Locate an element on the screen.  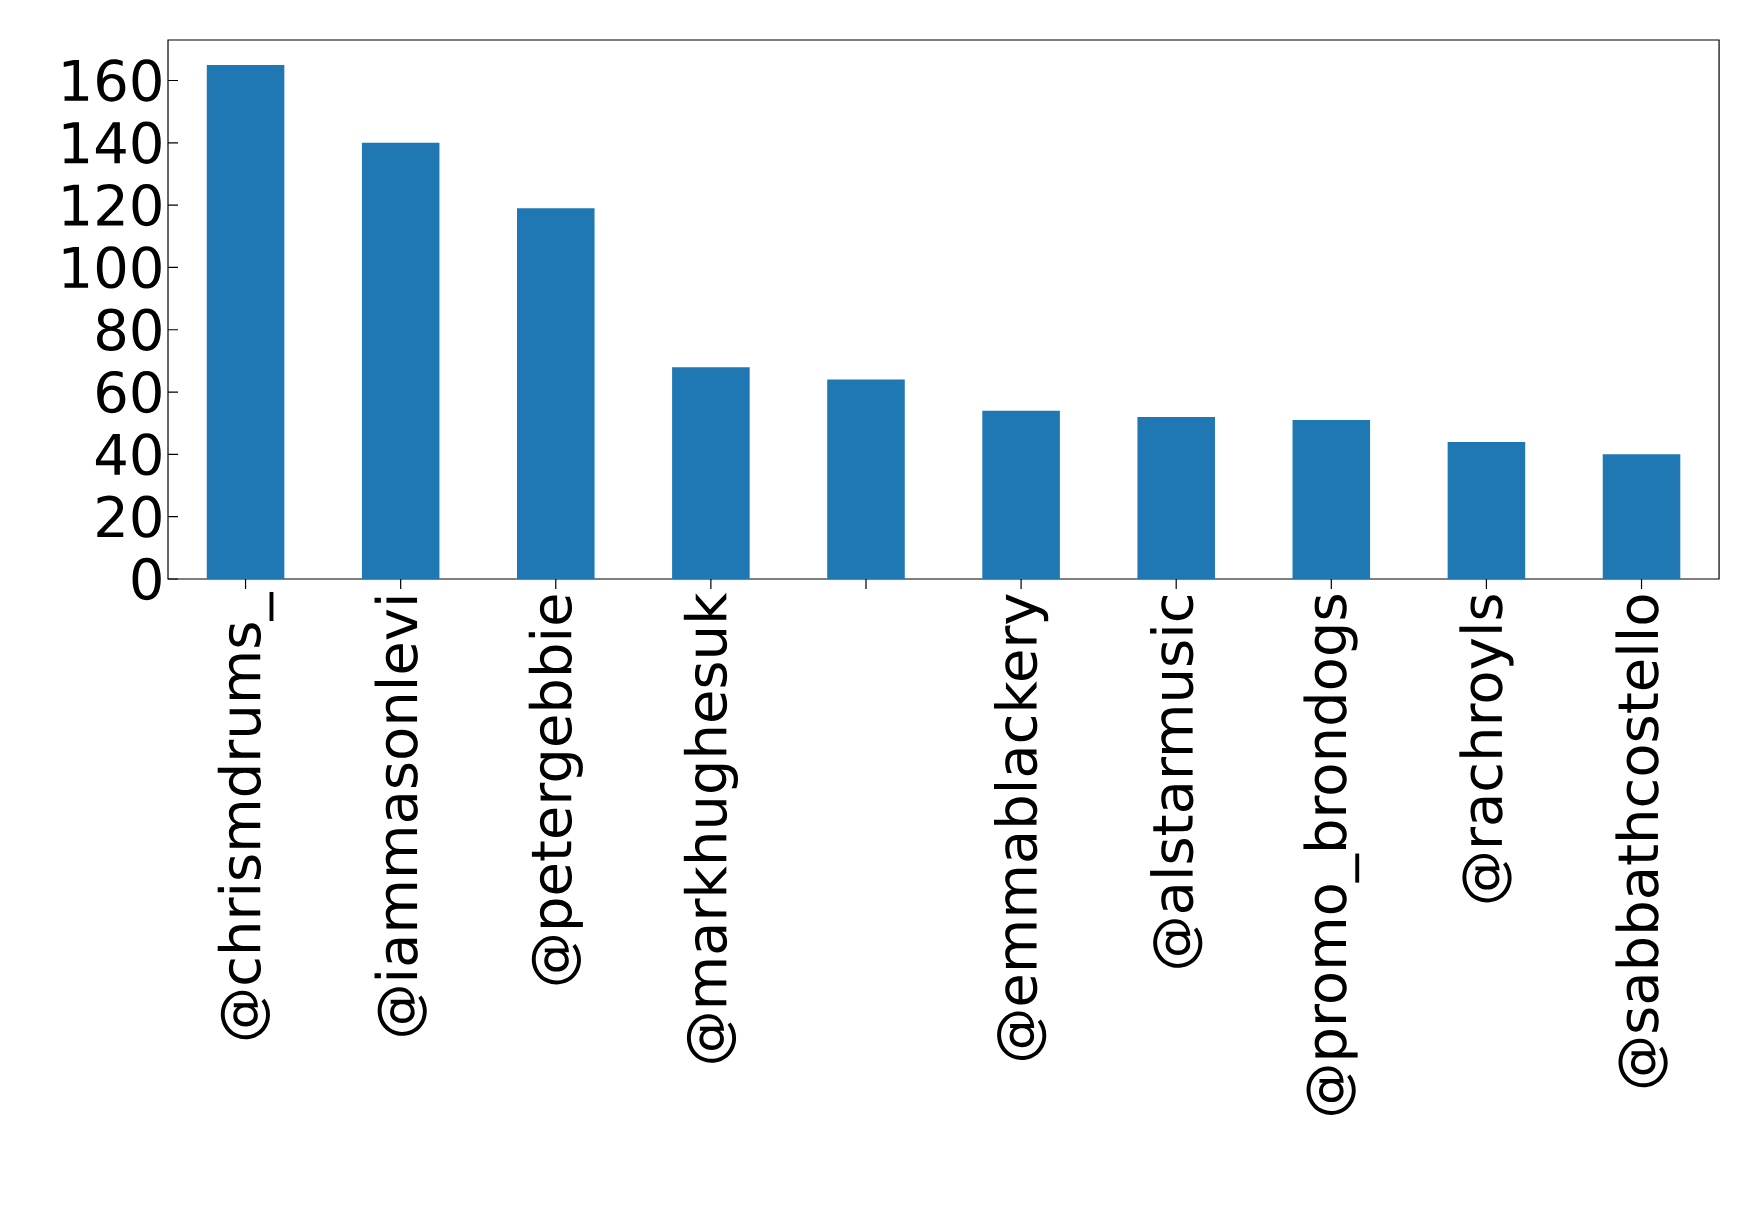
x-tick-label: @petergebbie is located at coordinates (555, 790).